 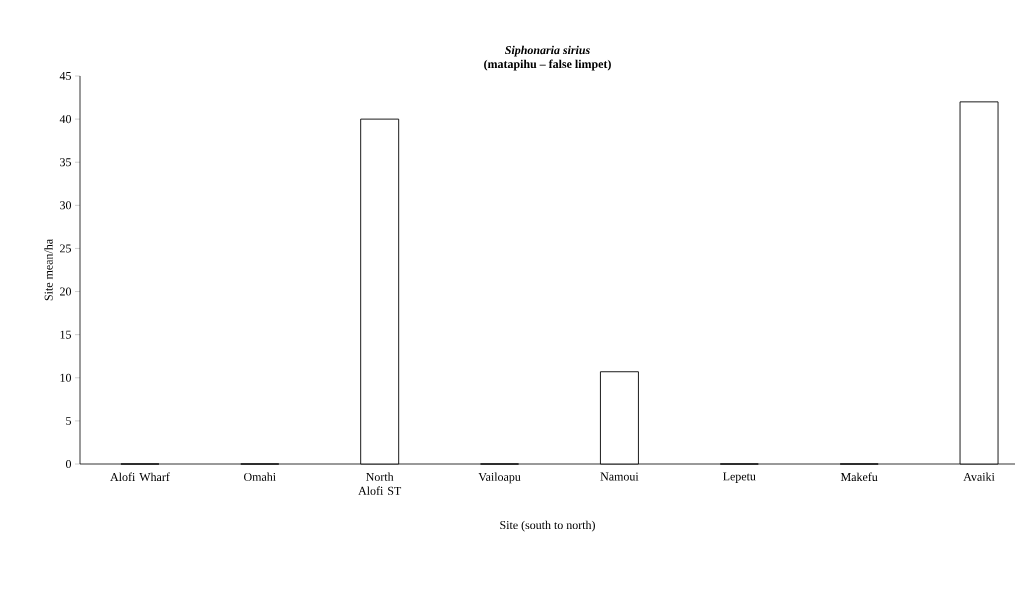 What do you see at coordinates (380, 483) in the screenshot?
I see `x-tick-label: North Alofi ST` at bounding box center [380, 483].